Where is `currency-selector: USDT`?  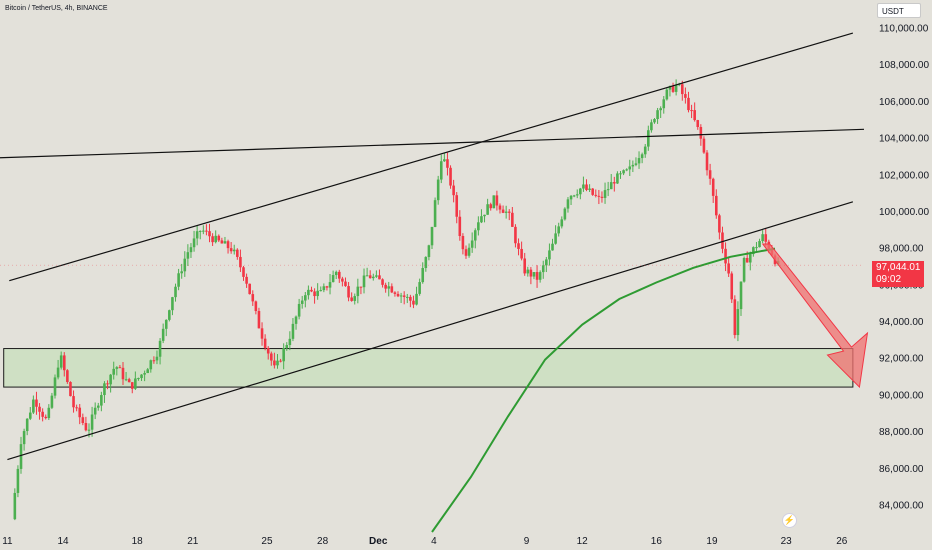
currency-selector: USDT is located at coordinates (899, 10).